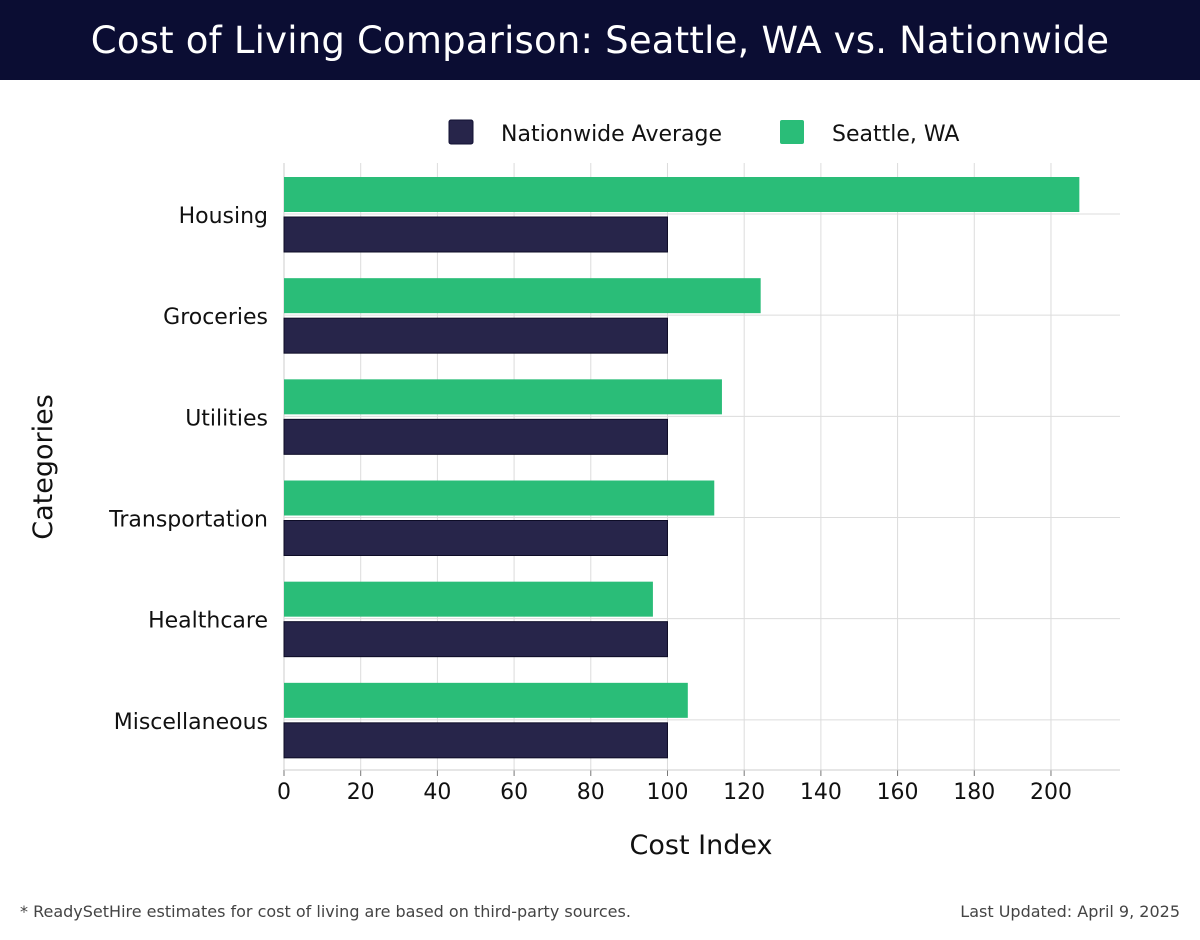 The height and width of the screenshot is (940, 1200). What do you see at coordinates (284, 792) in the screenshot?
I see `x-tick-label: 0` at bounding box center [284, 792].